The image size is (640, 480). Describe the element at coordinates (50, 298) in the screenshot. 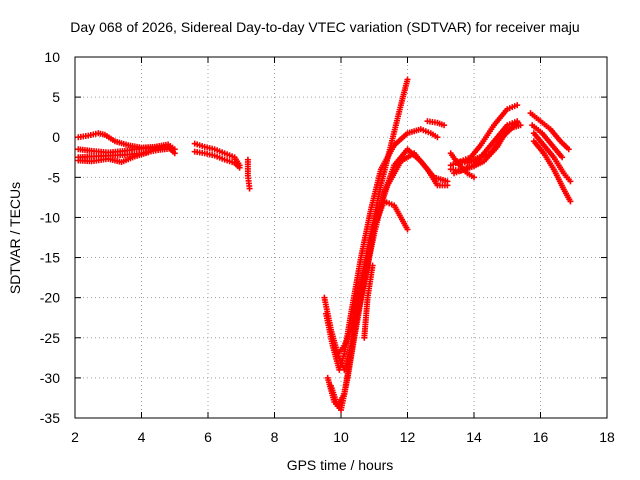

I see `y-tick-label: -20` at that location.